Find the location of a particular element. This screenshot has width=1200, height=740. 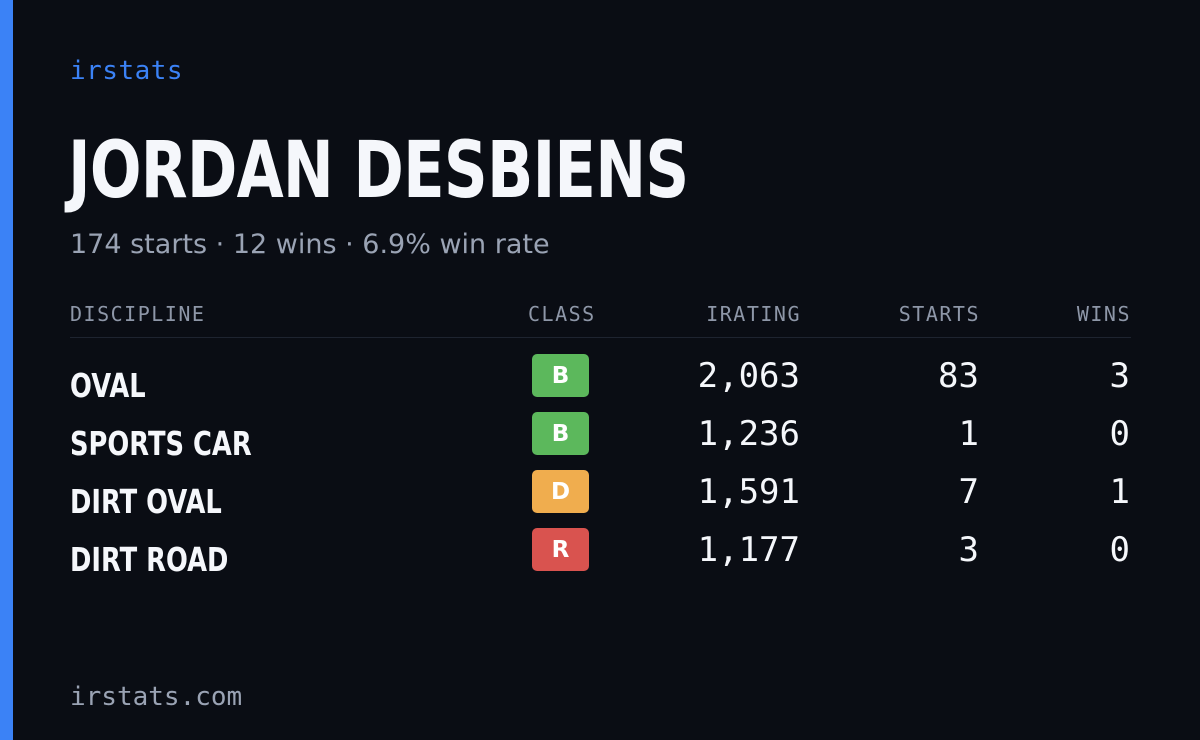

header-irating: IRATING is located at coordinates (753, 314).